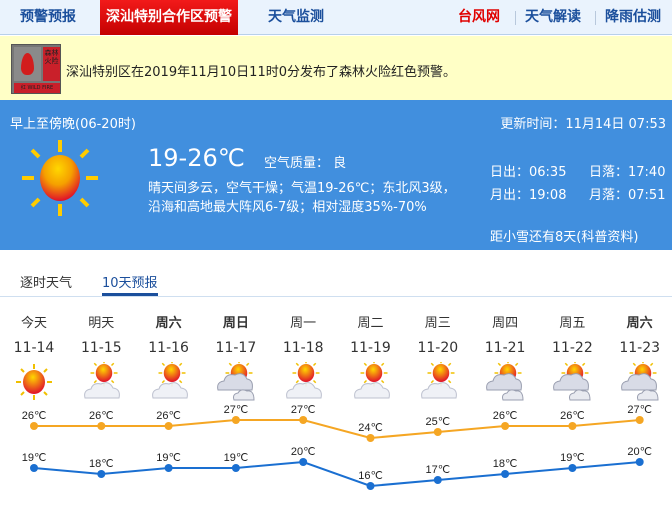  What do you see at coordinates (101, 348) in the screenshot?
I see `date-label: 11-15` at bounding box center [101, 348].